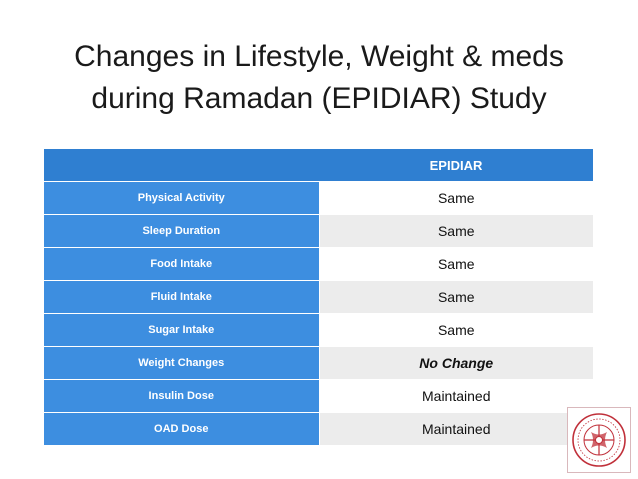  What do you see at coordinates (319, 98) in the screenshot?
I see `slide-title-line-2: during Ramadan (EPIDIAR) Study` at bounding box center [319, 98].